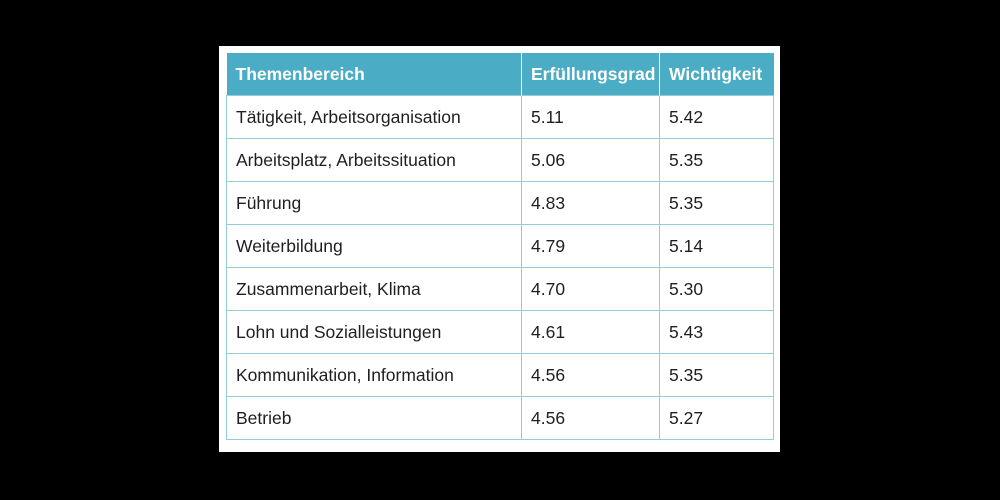 The height and width of the screenshot is (500, 1000). I want to click on table-row: Betrieb 4.56 5.27, so click(500, 418).